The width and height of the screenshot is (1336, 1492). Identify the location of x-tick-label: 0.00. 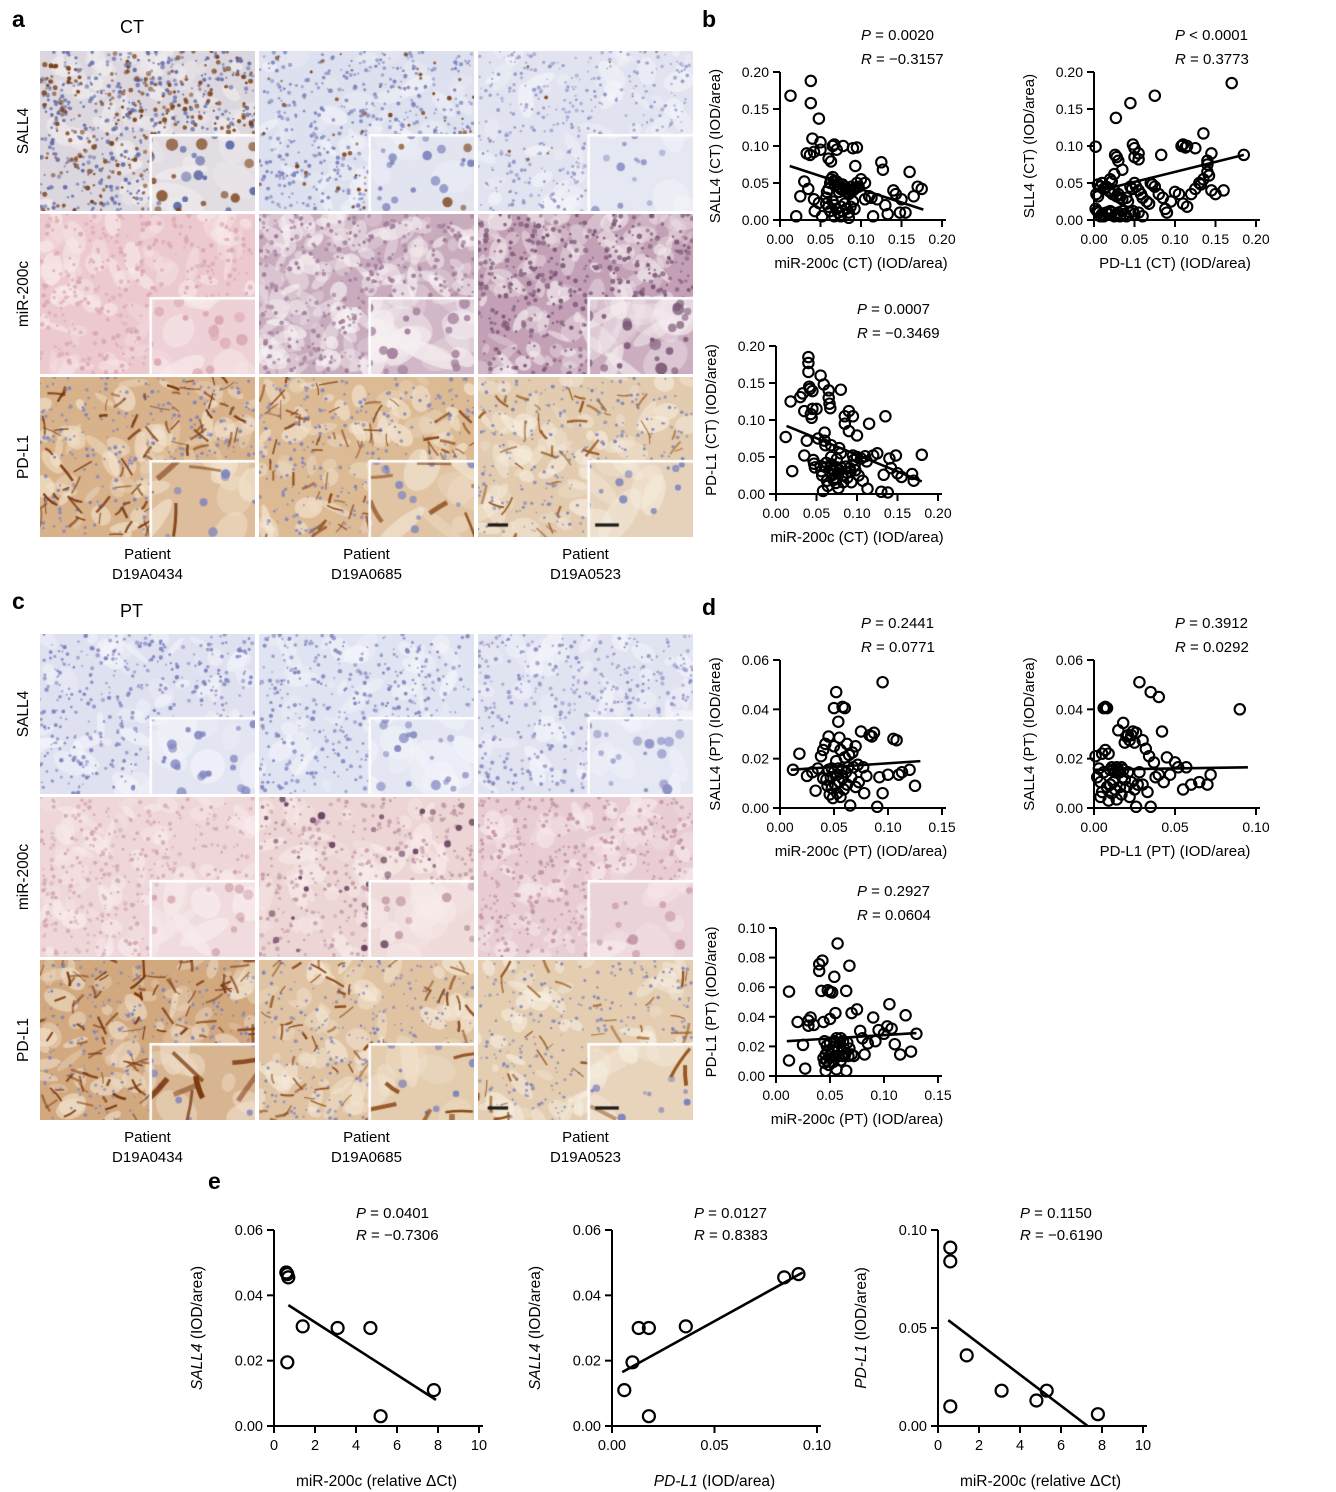
(612, 1446).